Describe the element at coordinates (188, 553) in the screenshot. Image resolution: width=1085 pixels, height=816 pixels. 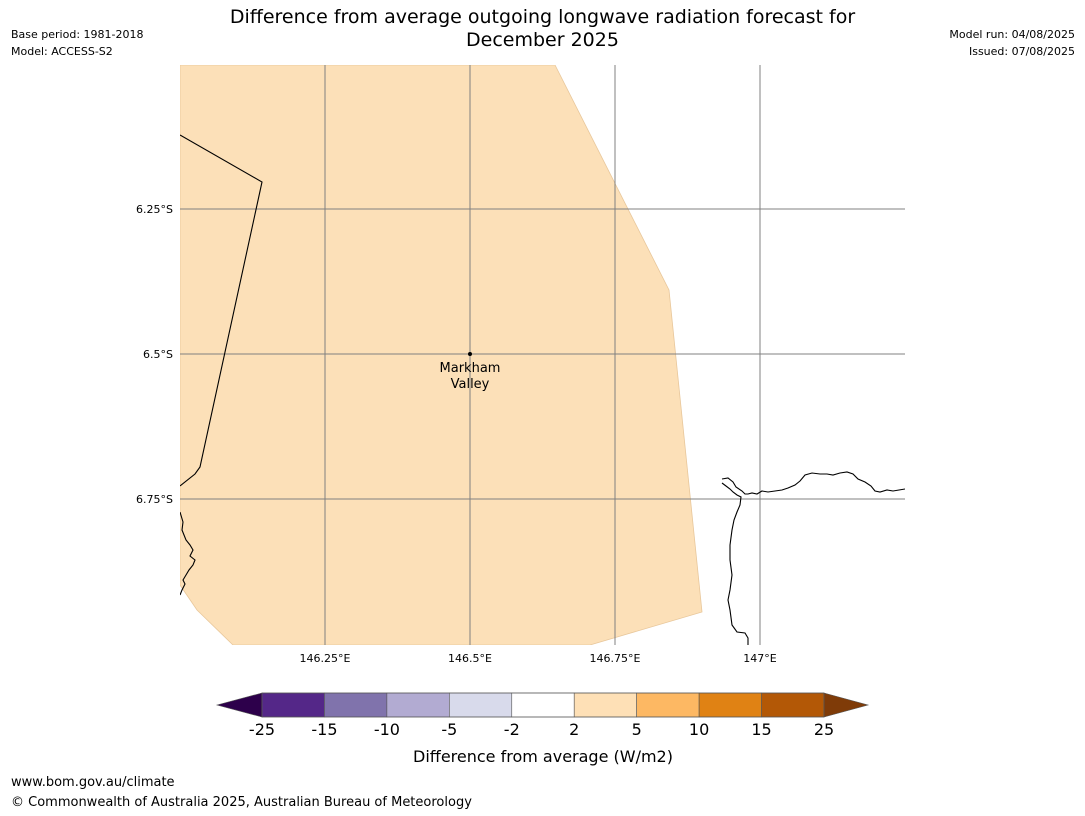
I see `coastline-west` at that location.